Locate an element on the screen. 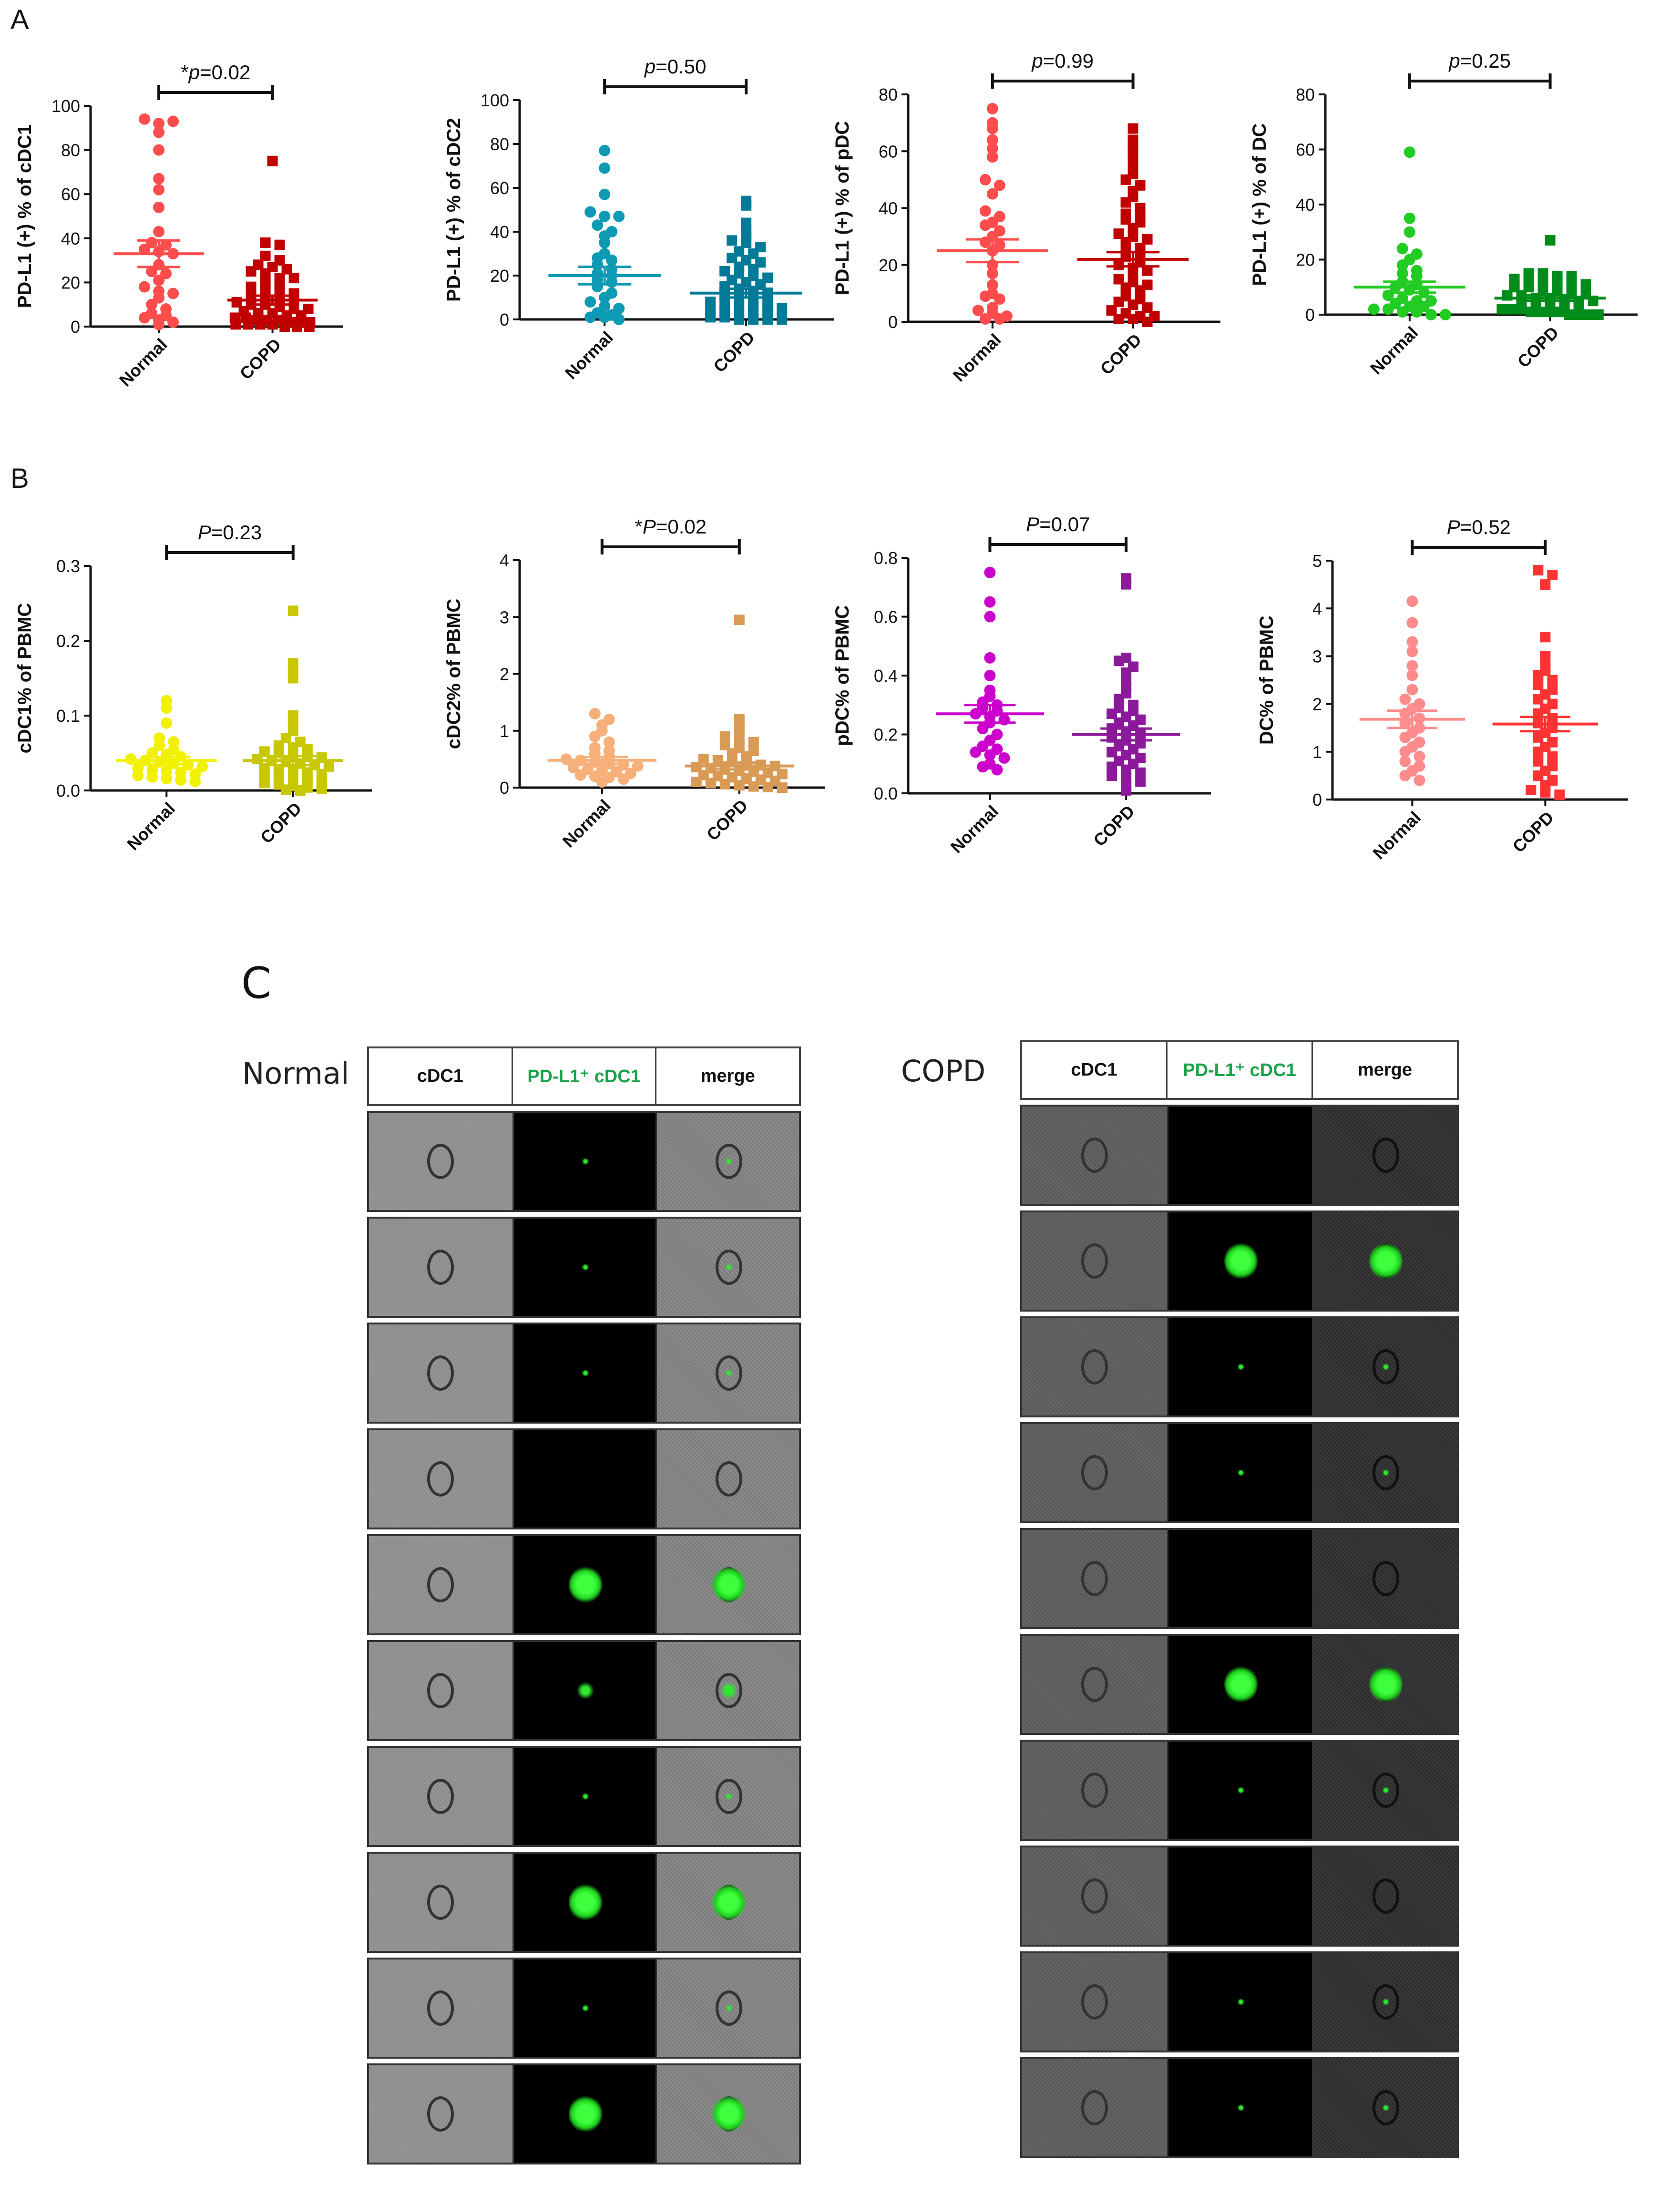  y-tick-label: 1 is located at coordinates (1317, 752).